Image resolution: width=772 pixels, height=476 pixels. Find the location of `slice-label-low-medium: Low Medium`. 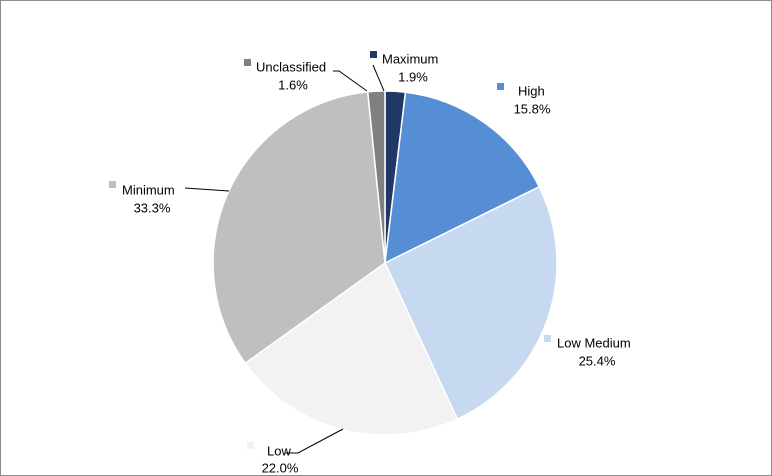

slice-label-low-medium: Low Medium is located at coordinates (594, 342).